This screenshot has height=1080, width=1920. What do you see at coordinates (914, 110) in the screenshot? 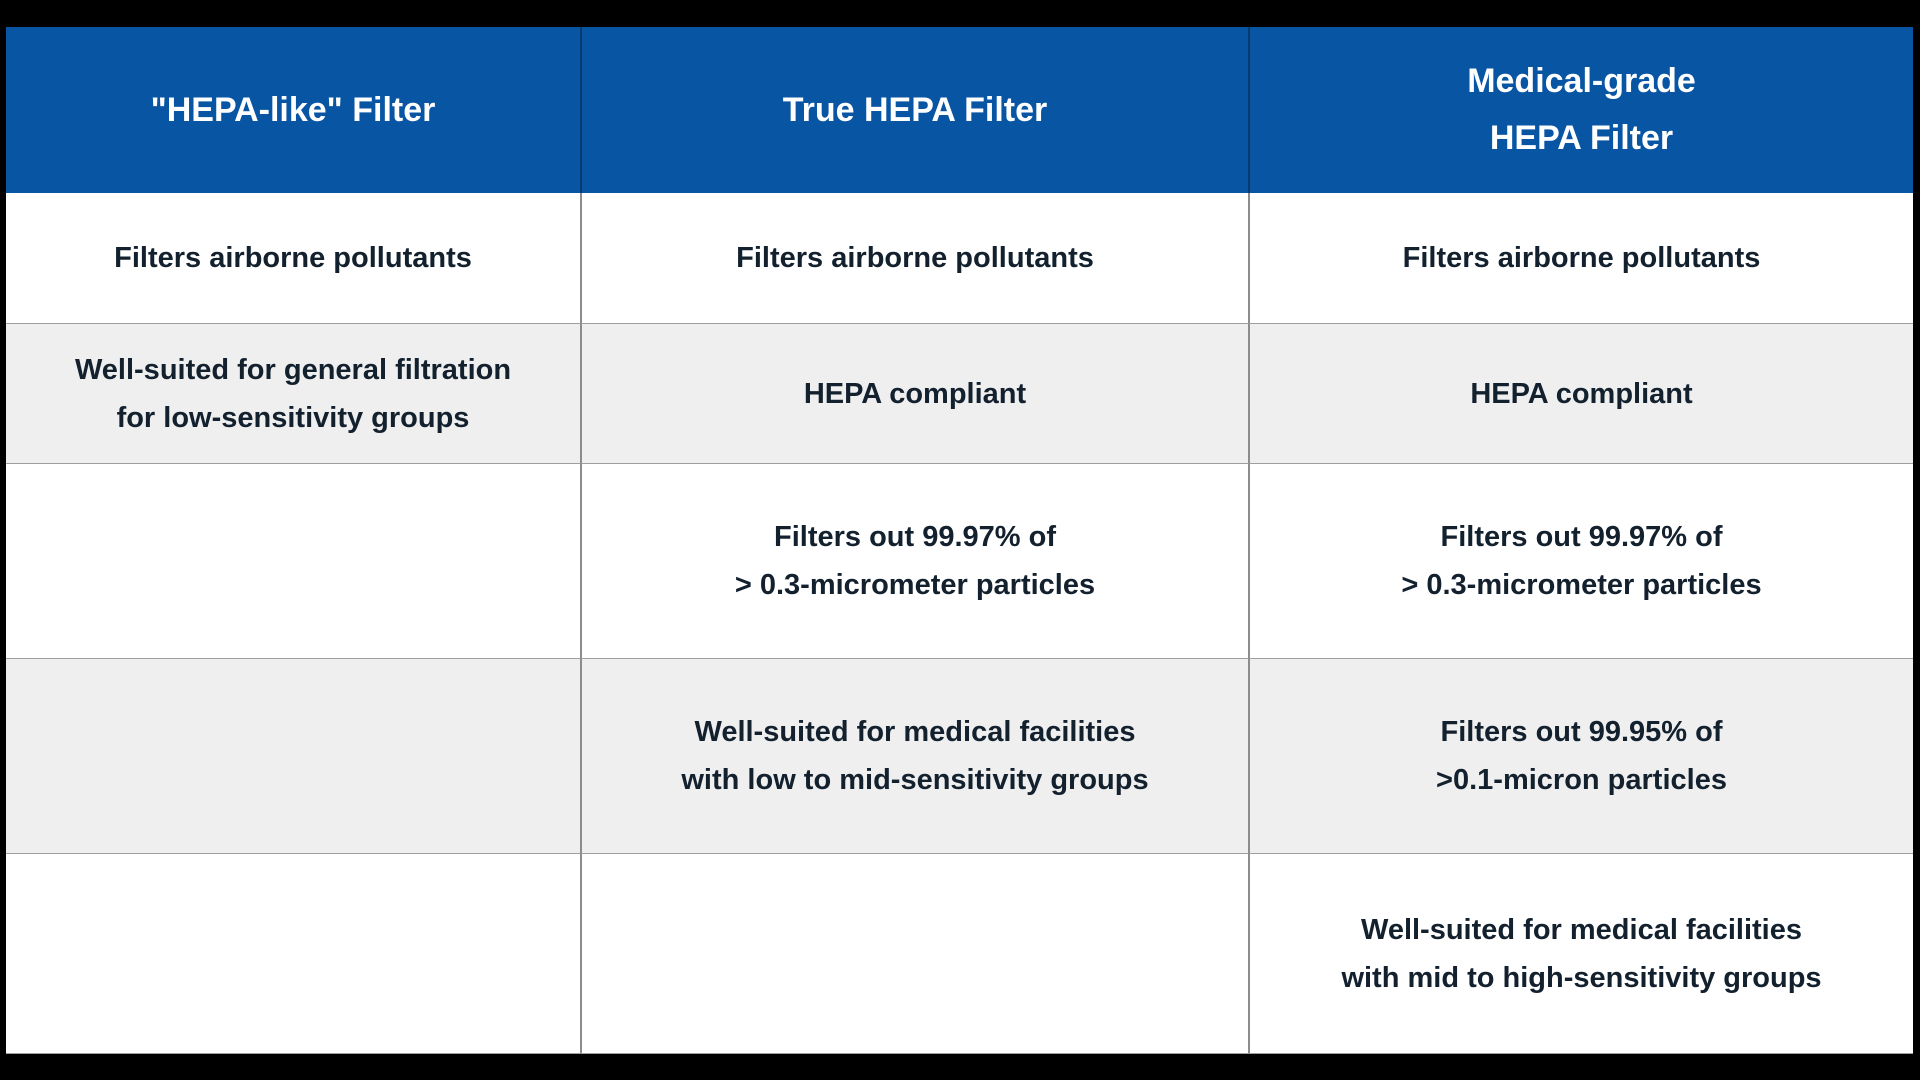
I see `column-header-true-hepa-filter: True HEPA Filter` at bounding box center [914, 110].